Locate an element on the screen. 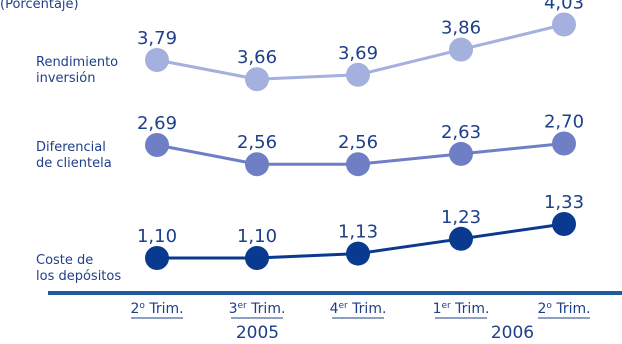 This screenshot has width=622, height=344. data-label: 1,13 is located at coordinates (358, 232).